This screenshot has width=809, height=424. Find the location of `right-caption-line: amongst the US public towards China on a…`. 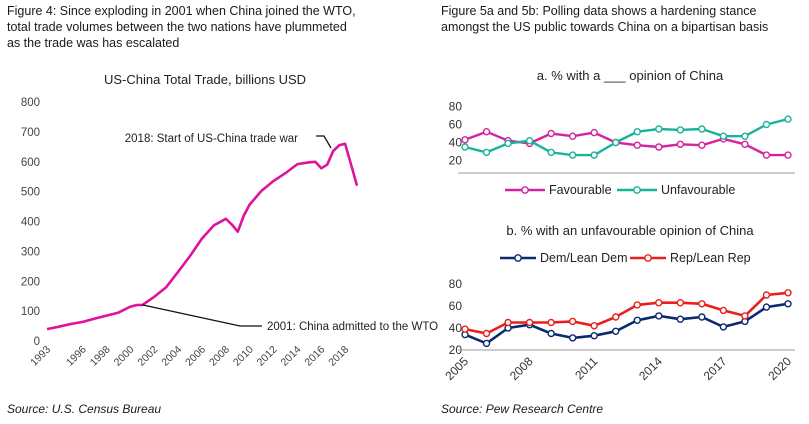

right-caption-line: amongst the US public towards China on a… is located at coordinates (605, 27).